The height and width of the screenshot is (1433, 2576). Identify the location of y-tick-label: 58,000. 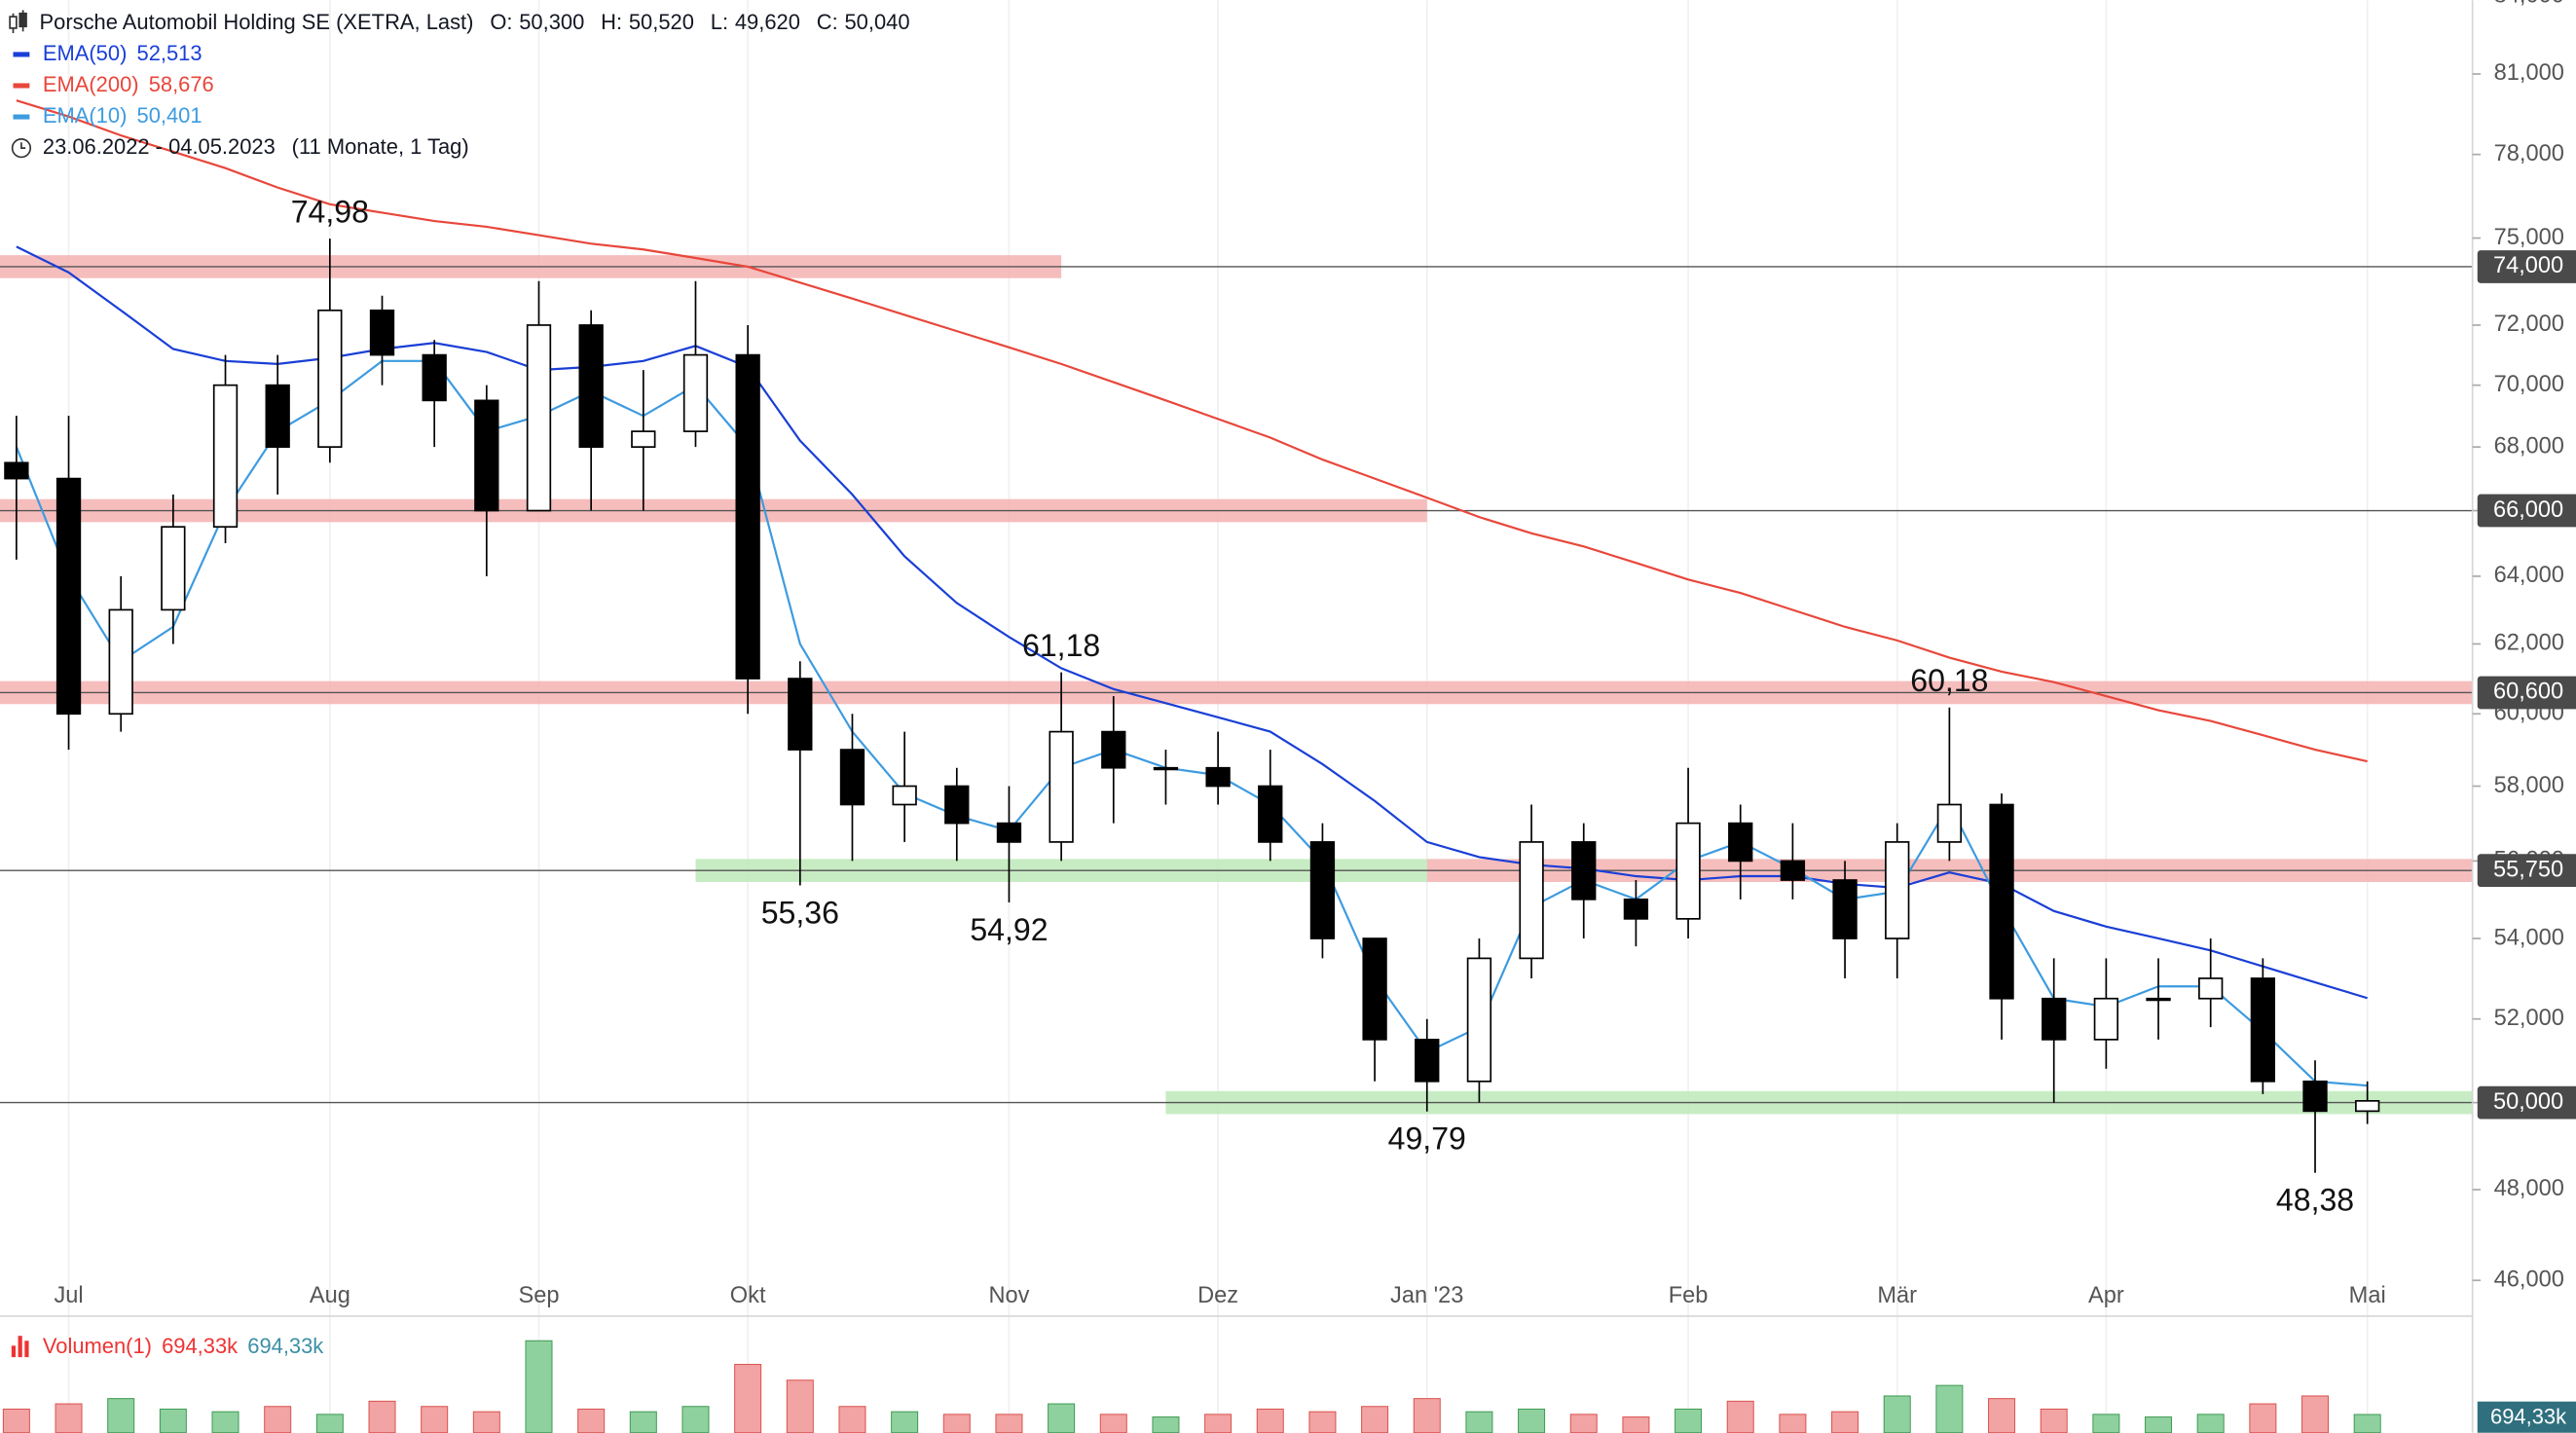
(2529, 785).